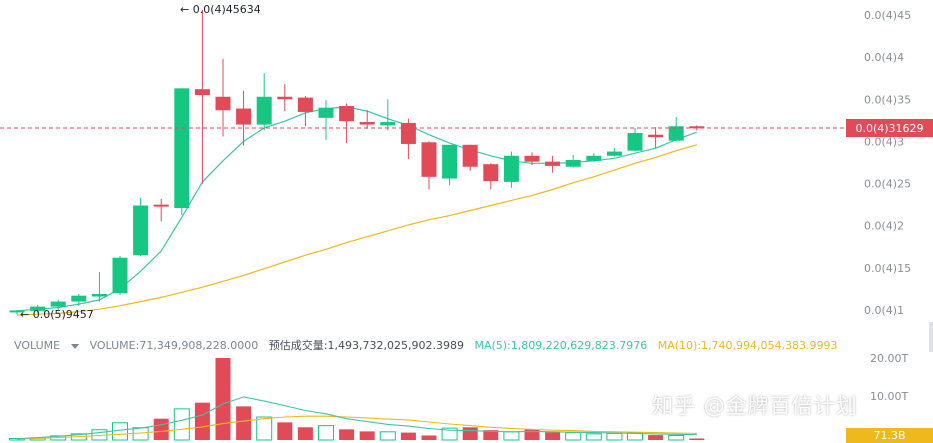 Image resolution: width=933 pixels, height=443 pixels. I want to click on price-tick-label: 0.0(4)45, so click(887, 15).